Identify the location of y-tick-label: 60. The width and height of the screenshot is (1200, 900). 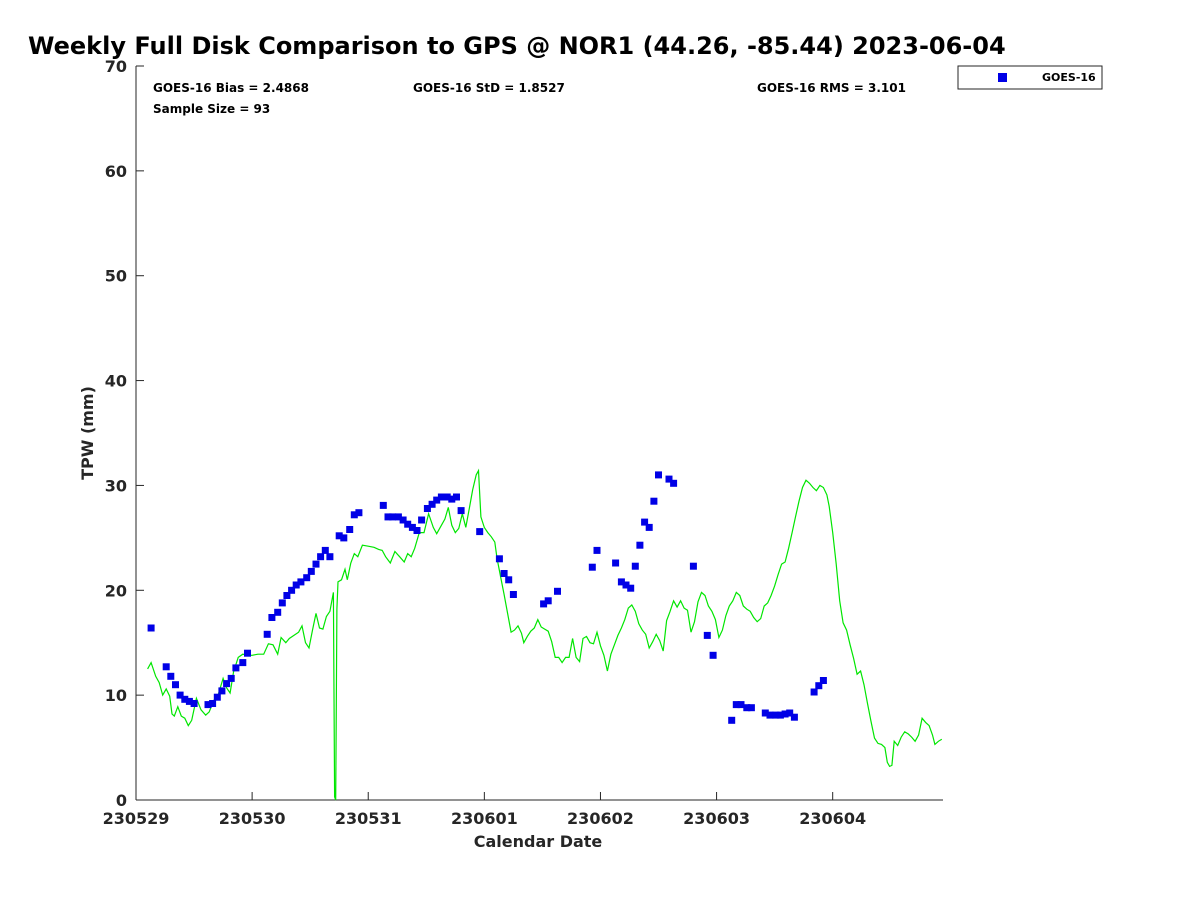
(116, 171).